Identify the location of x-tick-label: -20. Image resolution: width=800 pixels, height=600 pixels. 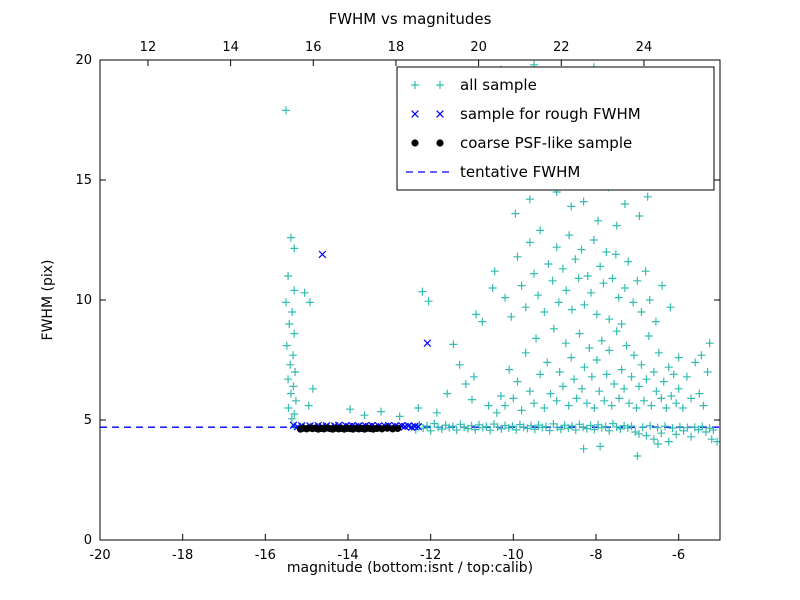
(99, 555).